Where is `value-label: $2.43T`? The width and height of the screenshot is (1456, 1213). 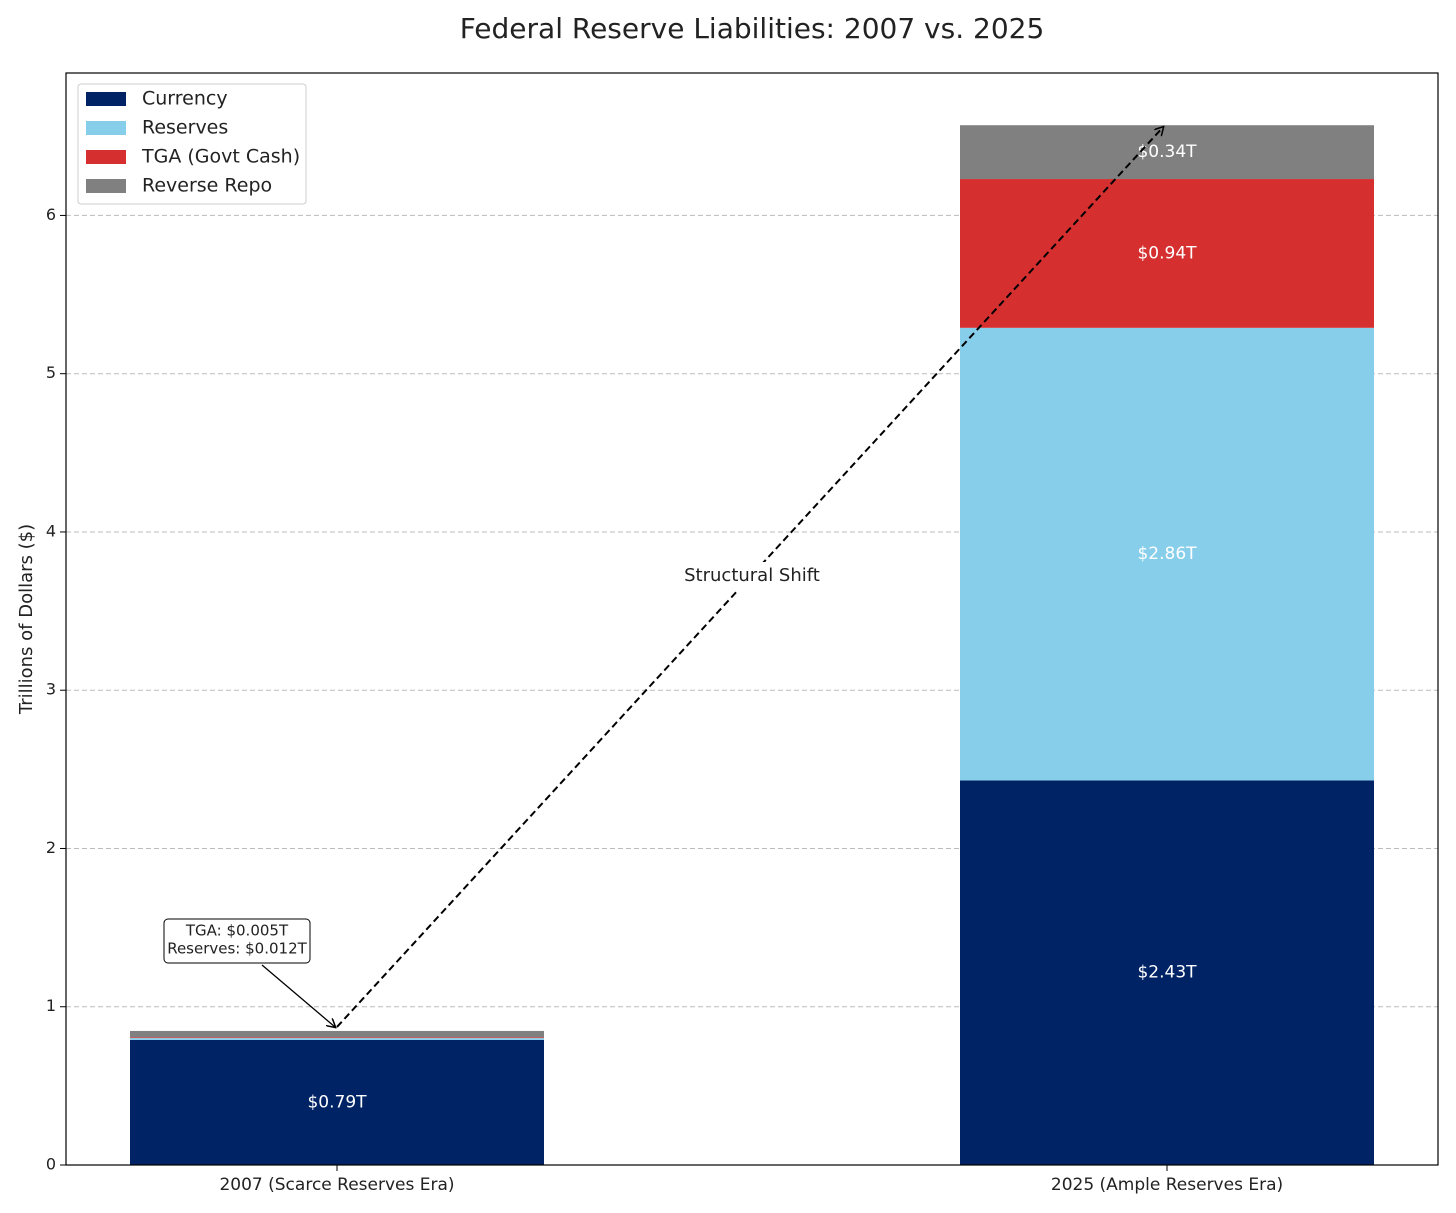
value-label: $2.43T is located at coordinates (1167, 973).